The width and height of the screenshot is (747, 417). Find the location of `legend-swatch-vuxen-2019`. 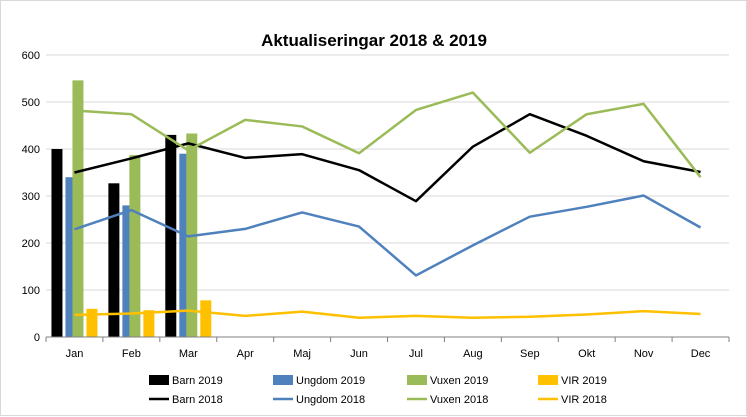

legend-swatch-vuxen-2019 is located at coordinates (417, 380).